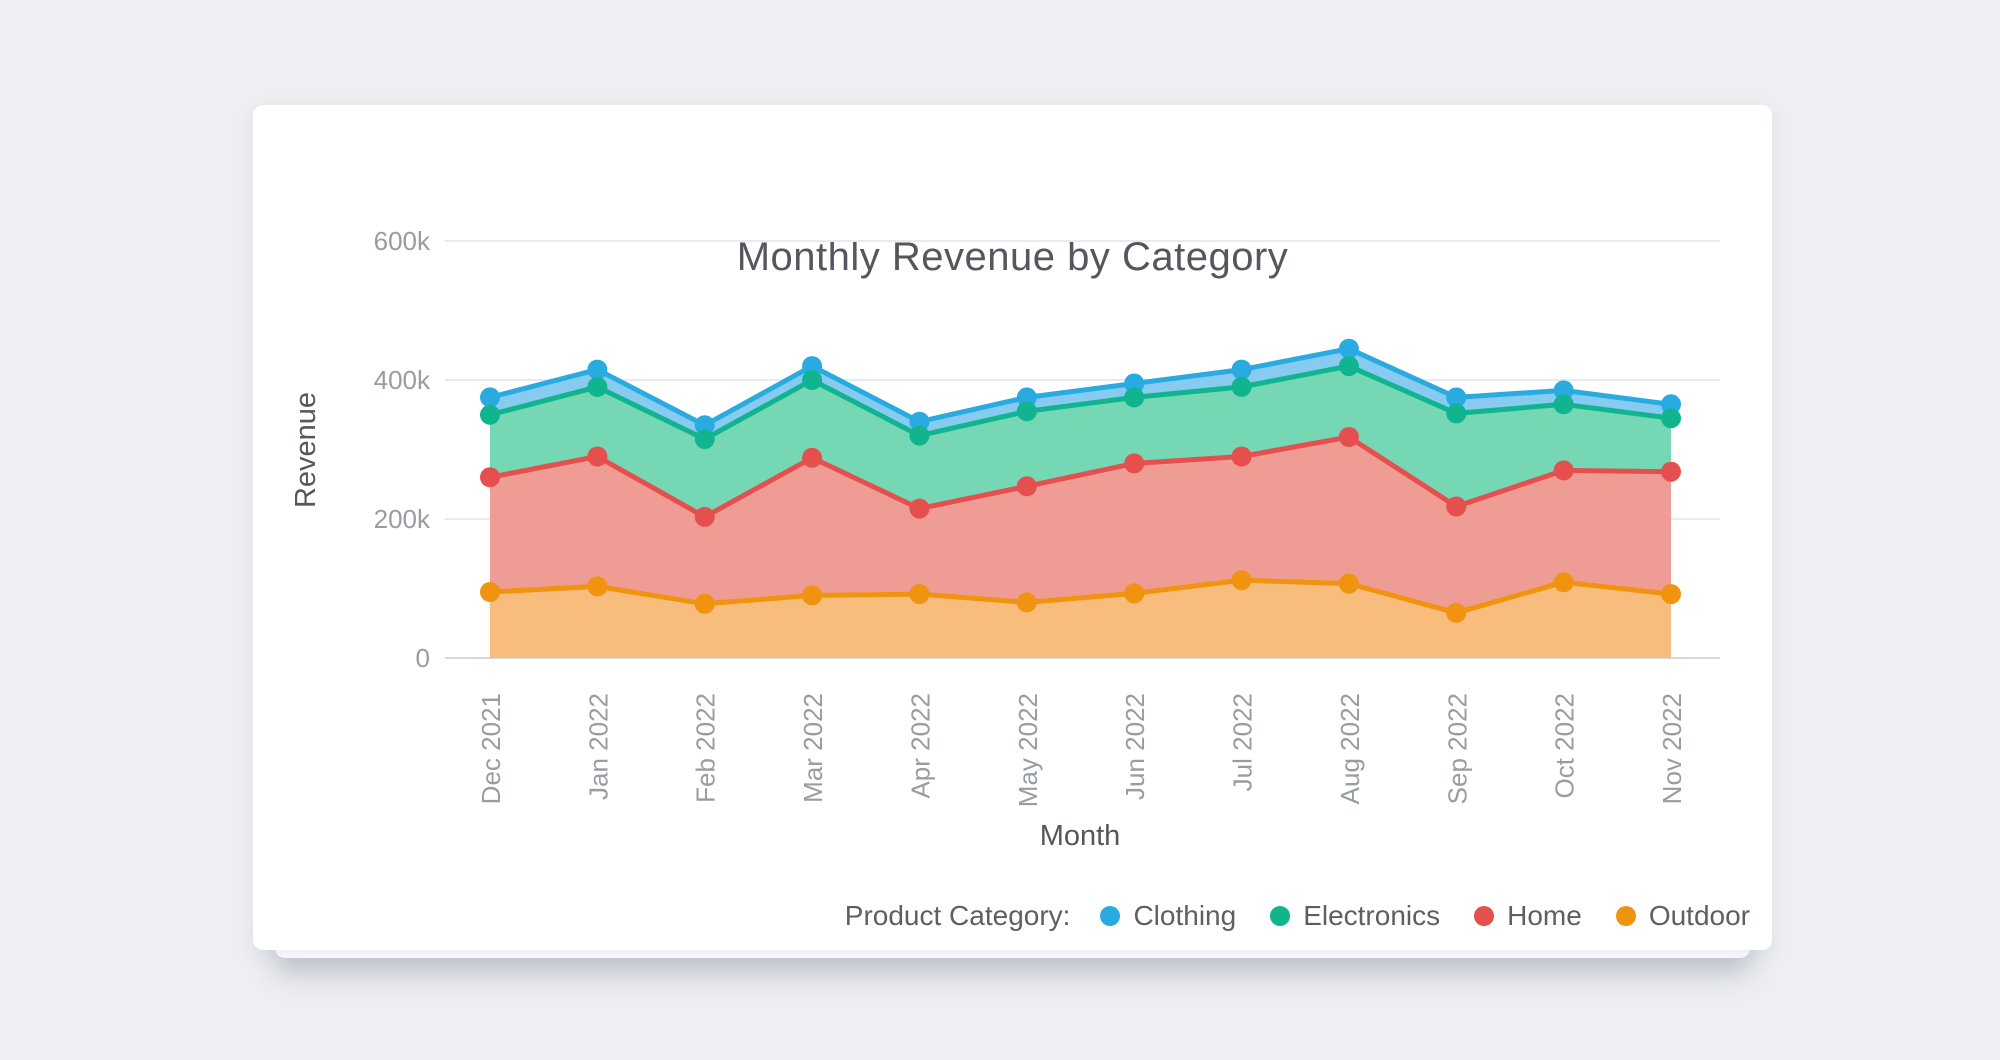 The image size is (2000, 1060). I want to click on legend-dot-home, so click(1484, 916).